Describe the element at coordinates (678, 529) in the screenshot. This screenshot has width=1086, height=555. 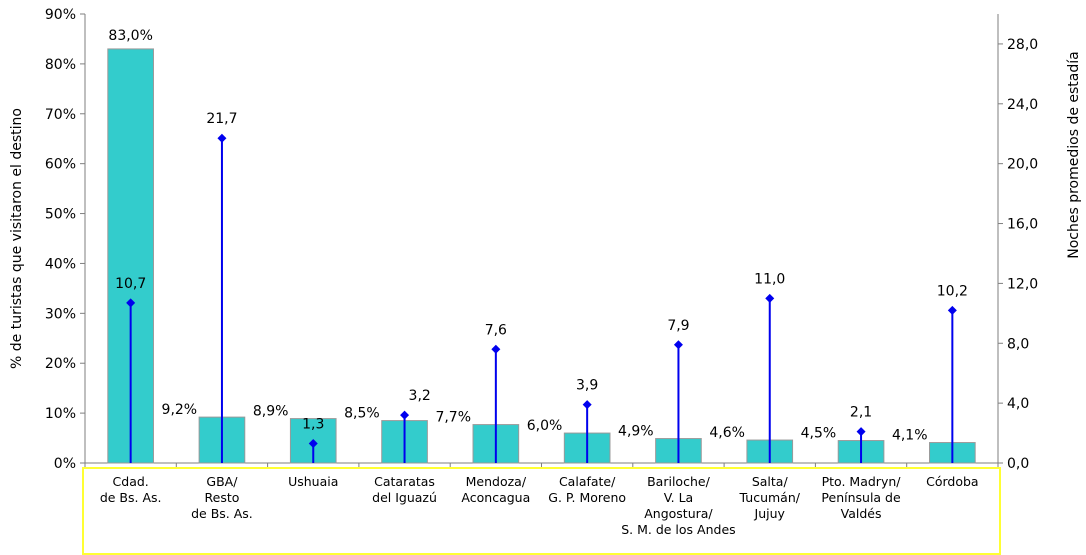
I see `category-label-line: S. M. de los Andes` at that location.